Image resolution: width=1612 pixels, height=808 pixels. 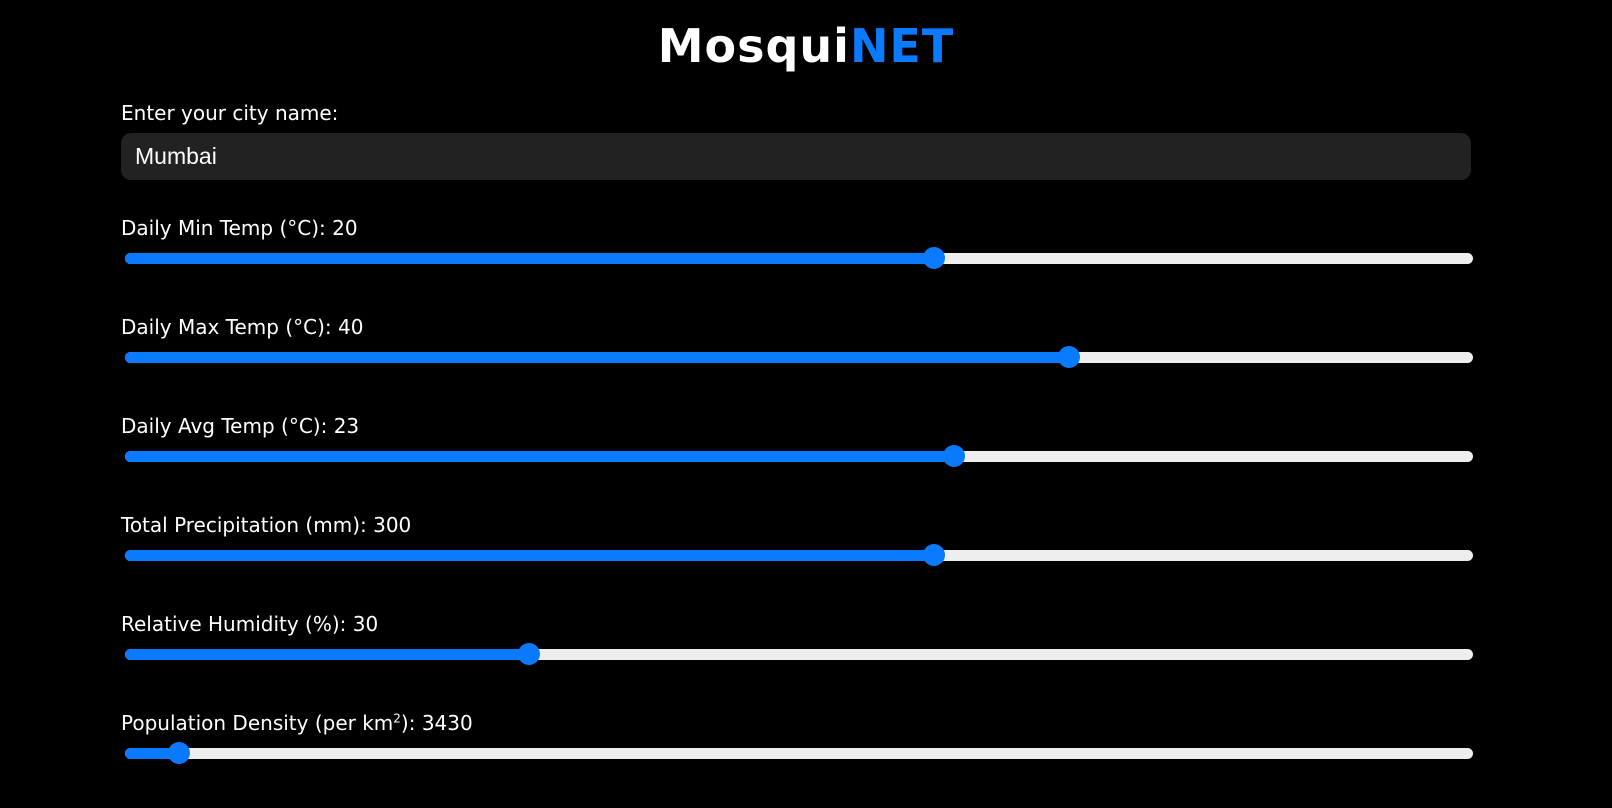 I want to click on slider-min-temp-label-text: Daily Min Temp (°C):, so click(x=227, y=228).